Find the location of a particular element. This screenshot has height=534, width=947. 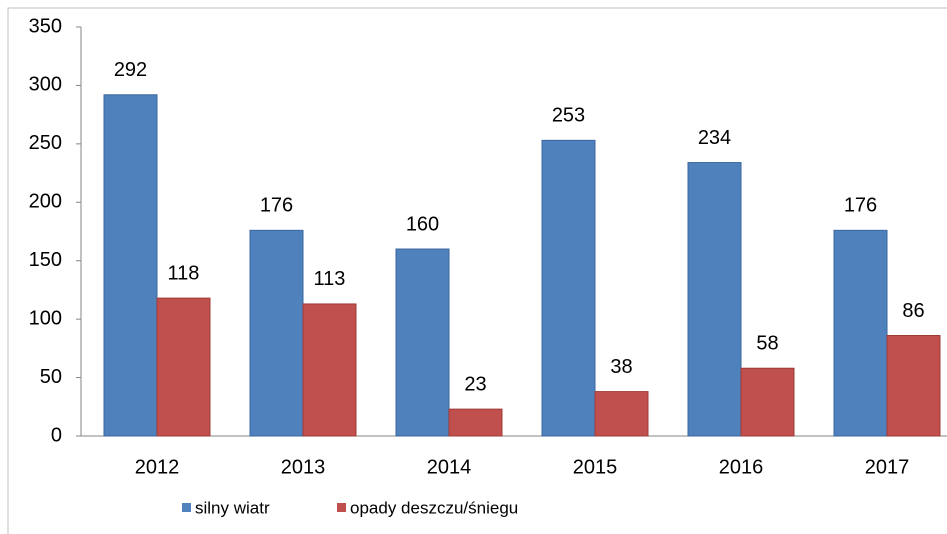

x-tick-label: 2016 is located at coordinates (741, 467).